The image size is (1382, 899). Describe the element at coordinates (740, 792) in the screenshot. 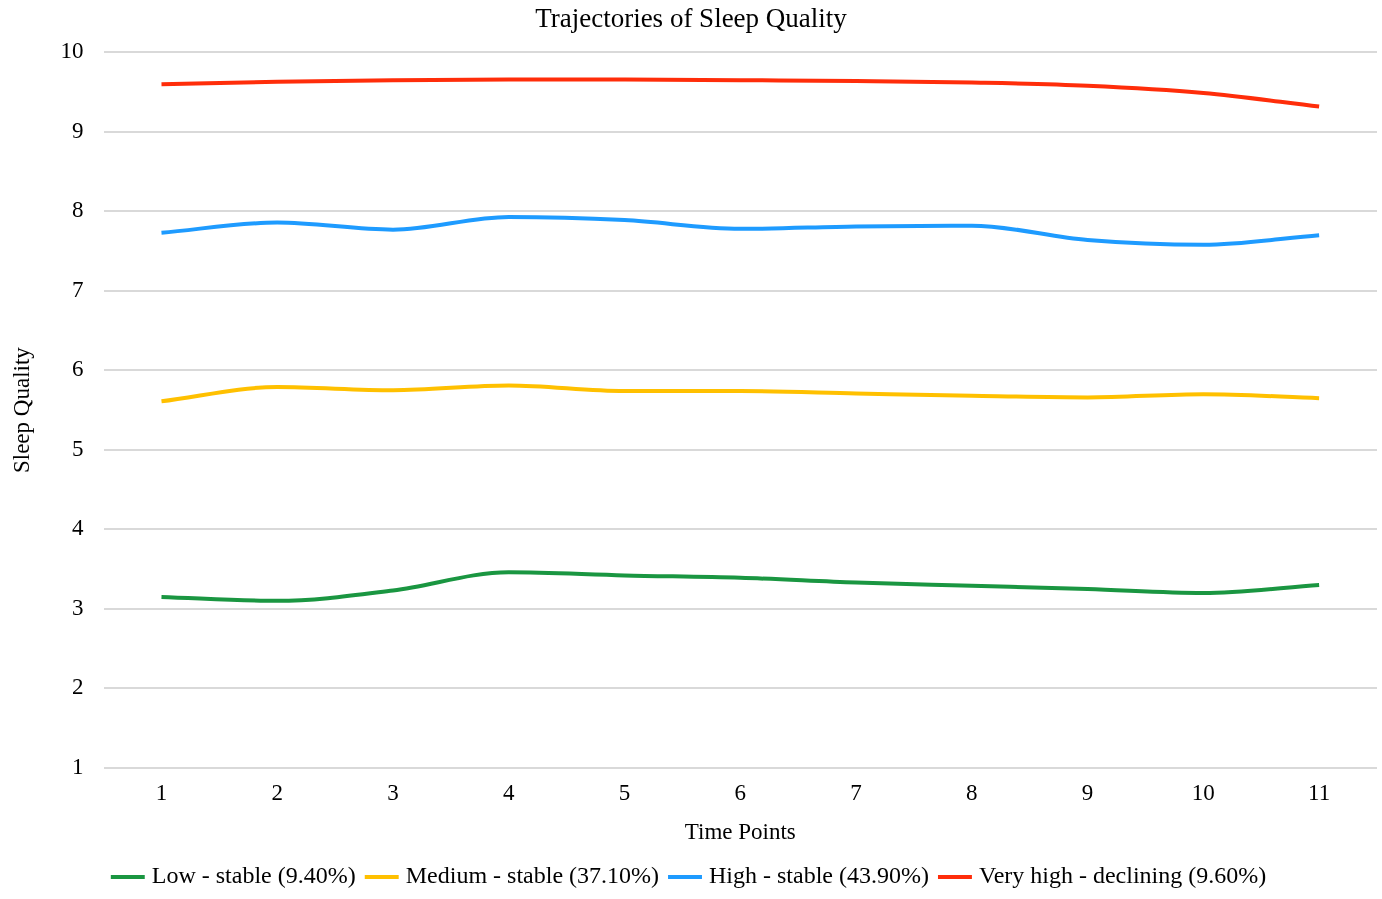

I see `x-tick-label: 6` at that location.